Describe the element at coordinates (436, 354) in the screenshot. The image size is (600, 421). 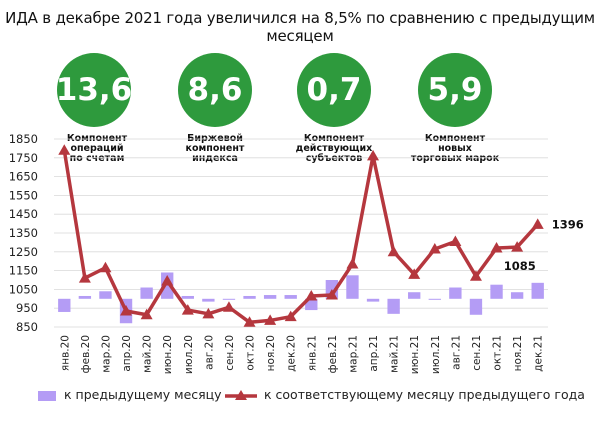
I see `x-tick-label: июл.21` at that location.